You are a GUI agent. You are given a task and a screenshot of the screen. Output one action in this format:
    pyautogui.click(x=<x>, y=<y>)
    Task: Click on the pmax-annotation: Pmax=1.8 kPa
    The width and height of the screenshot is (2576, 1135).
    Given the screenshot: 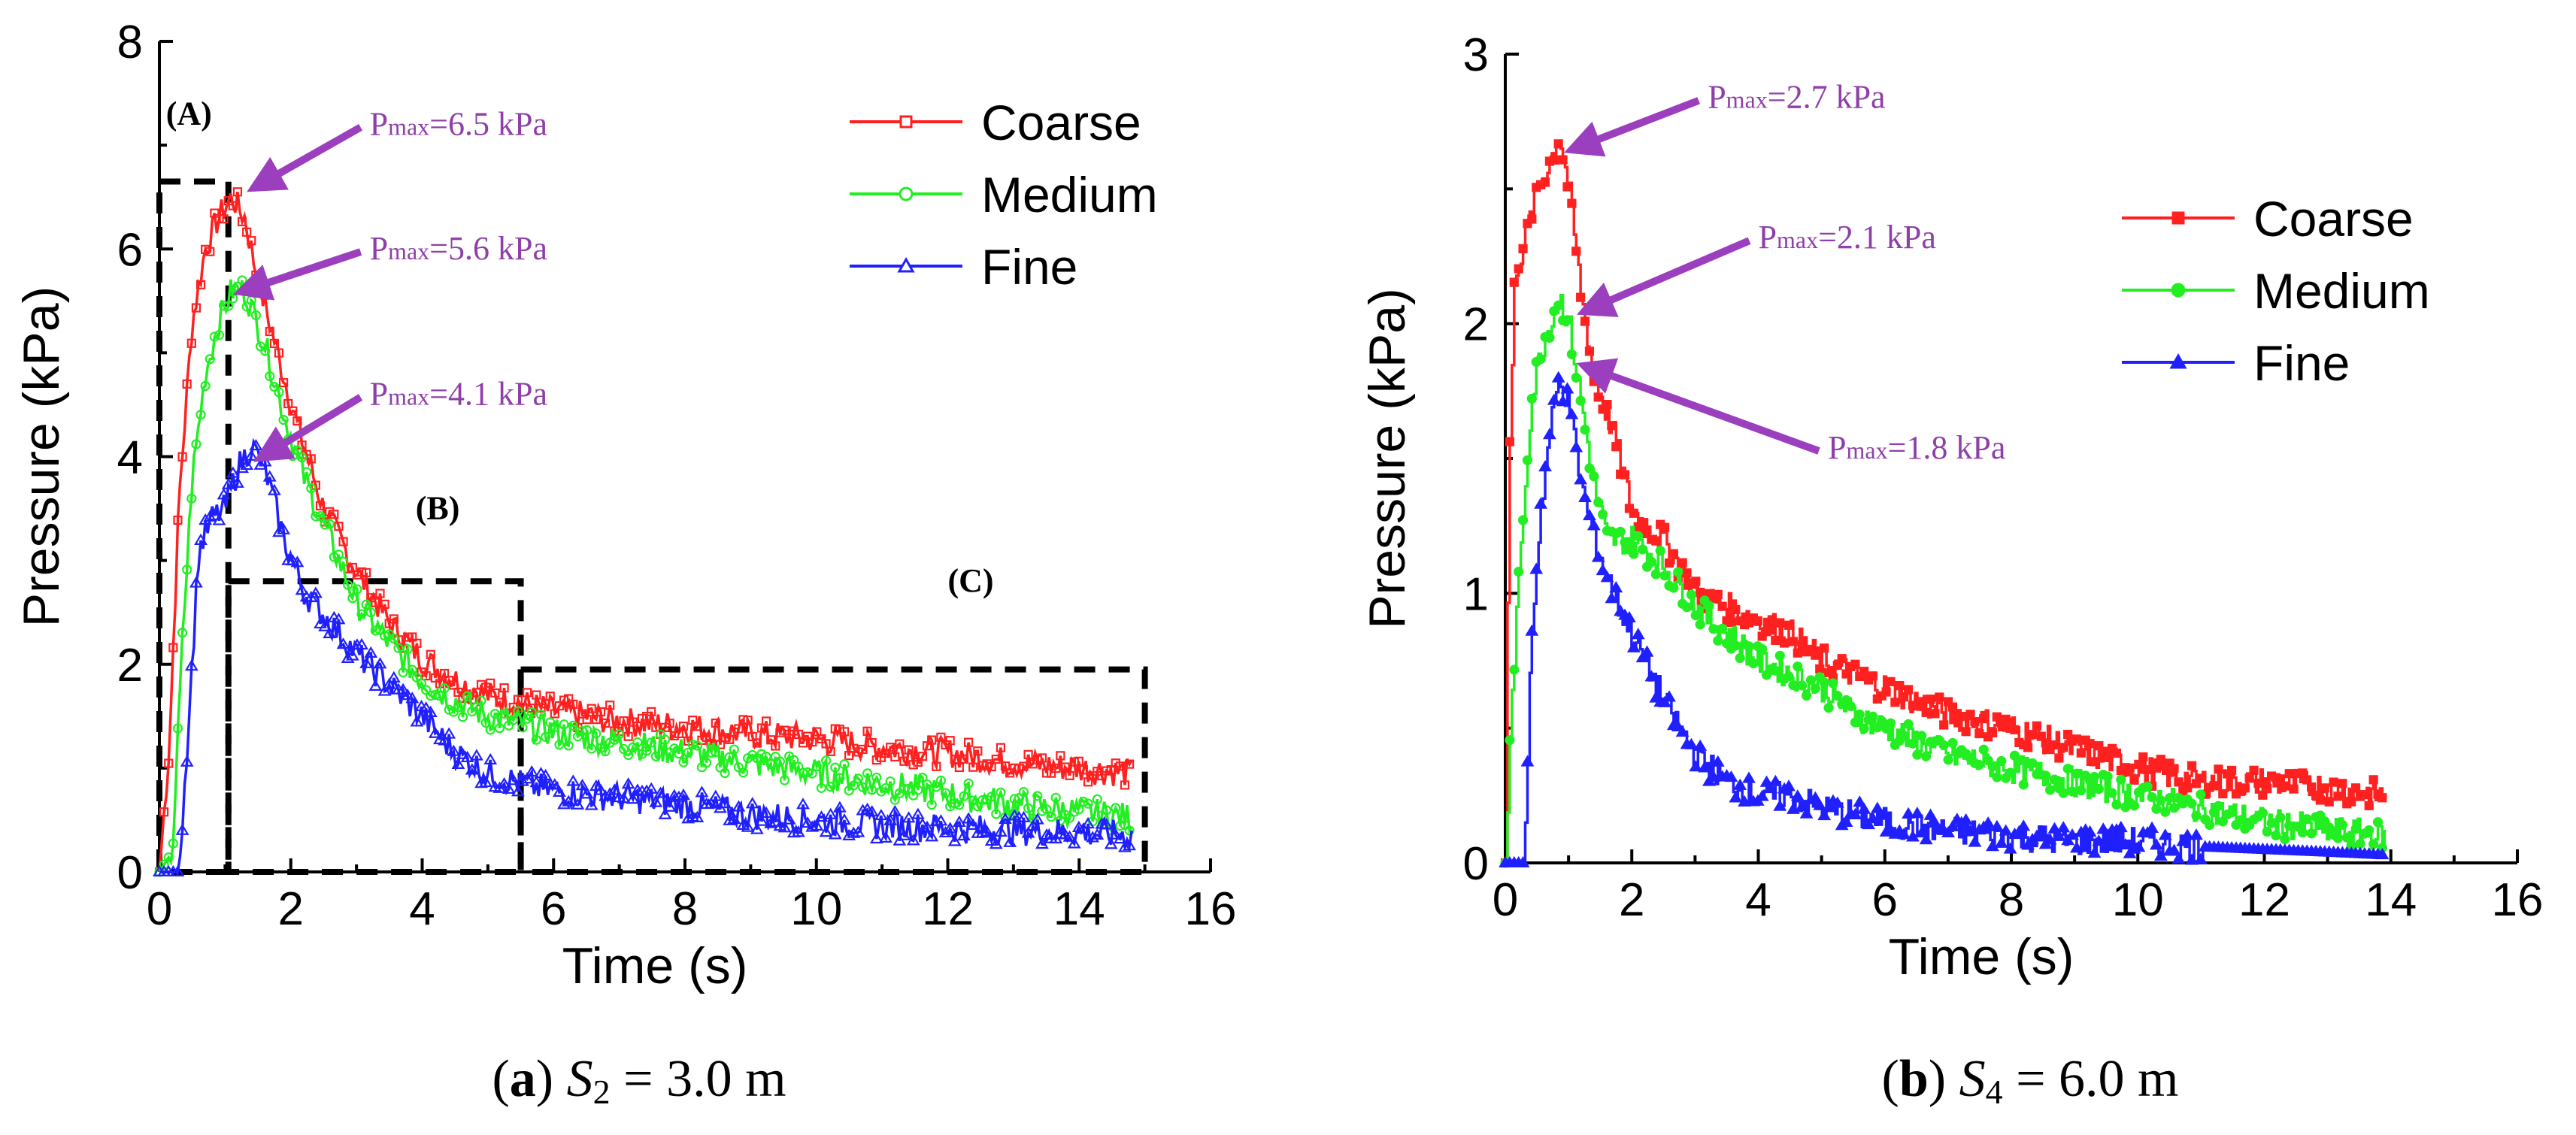 What is the action you would take?
    pyautogui.click(x=1790, y=412)
    